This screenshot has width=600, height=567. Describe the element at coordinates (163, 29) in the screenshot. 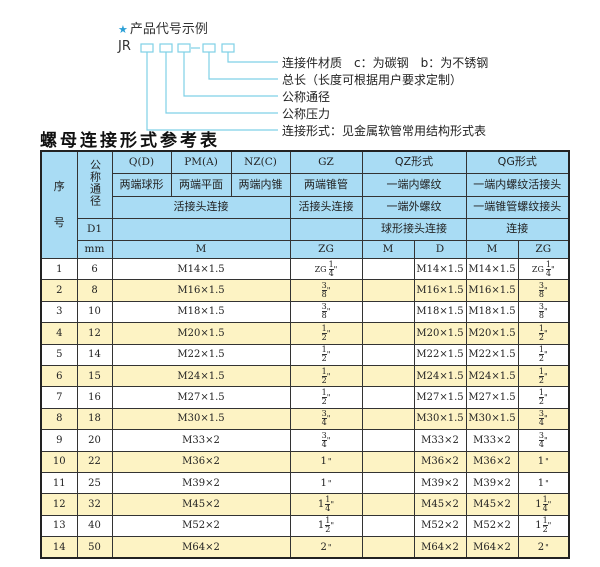

I see `code-example-title: ★ 产品代号示例` at that location.